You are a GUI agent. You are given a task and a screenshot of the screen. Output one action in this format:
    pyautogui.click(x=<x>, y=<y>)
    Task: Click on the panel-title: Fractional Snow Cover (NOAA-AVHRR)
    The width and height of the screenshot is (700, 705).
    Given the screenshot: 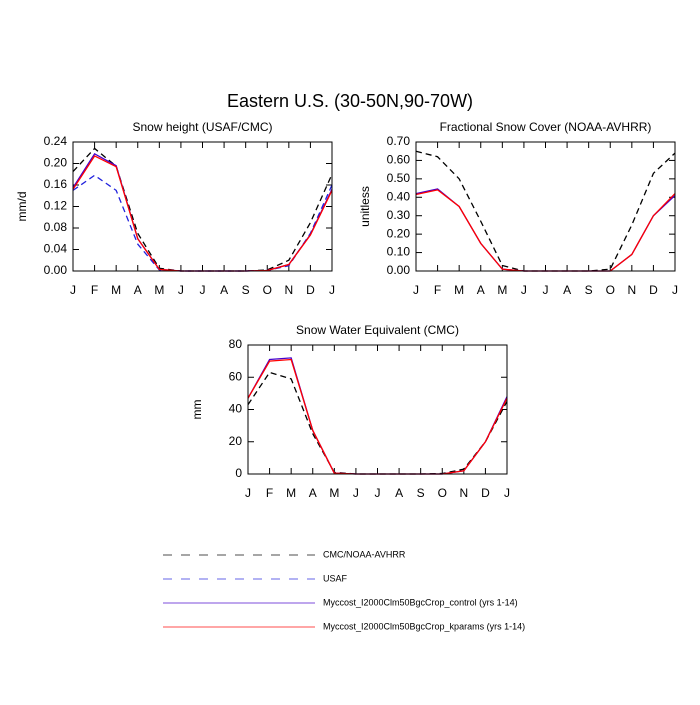 What is the action you would take?
    pyautogui.click(x=546, y=127)
    